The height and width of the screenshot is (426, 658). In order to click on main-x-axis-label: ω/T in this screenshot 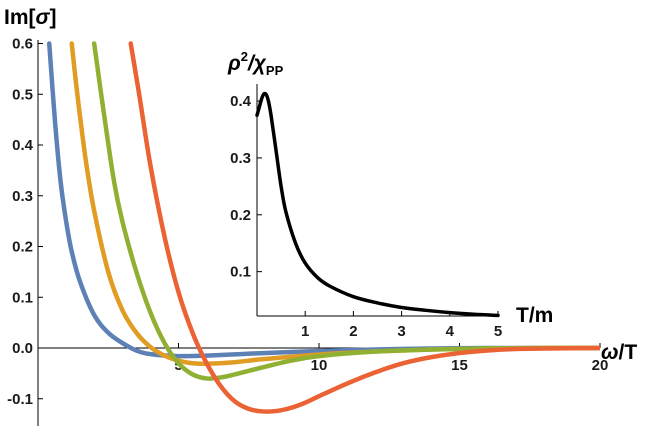, I will do `click(619, 352)`.